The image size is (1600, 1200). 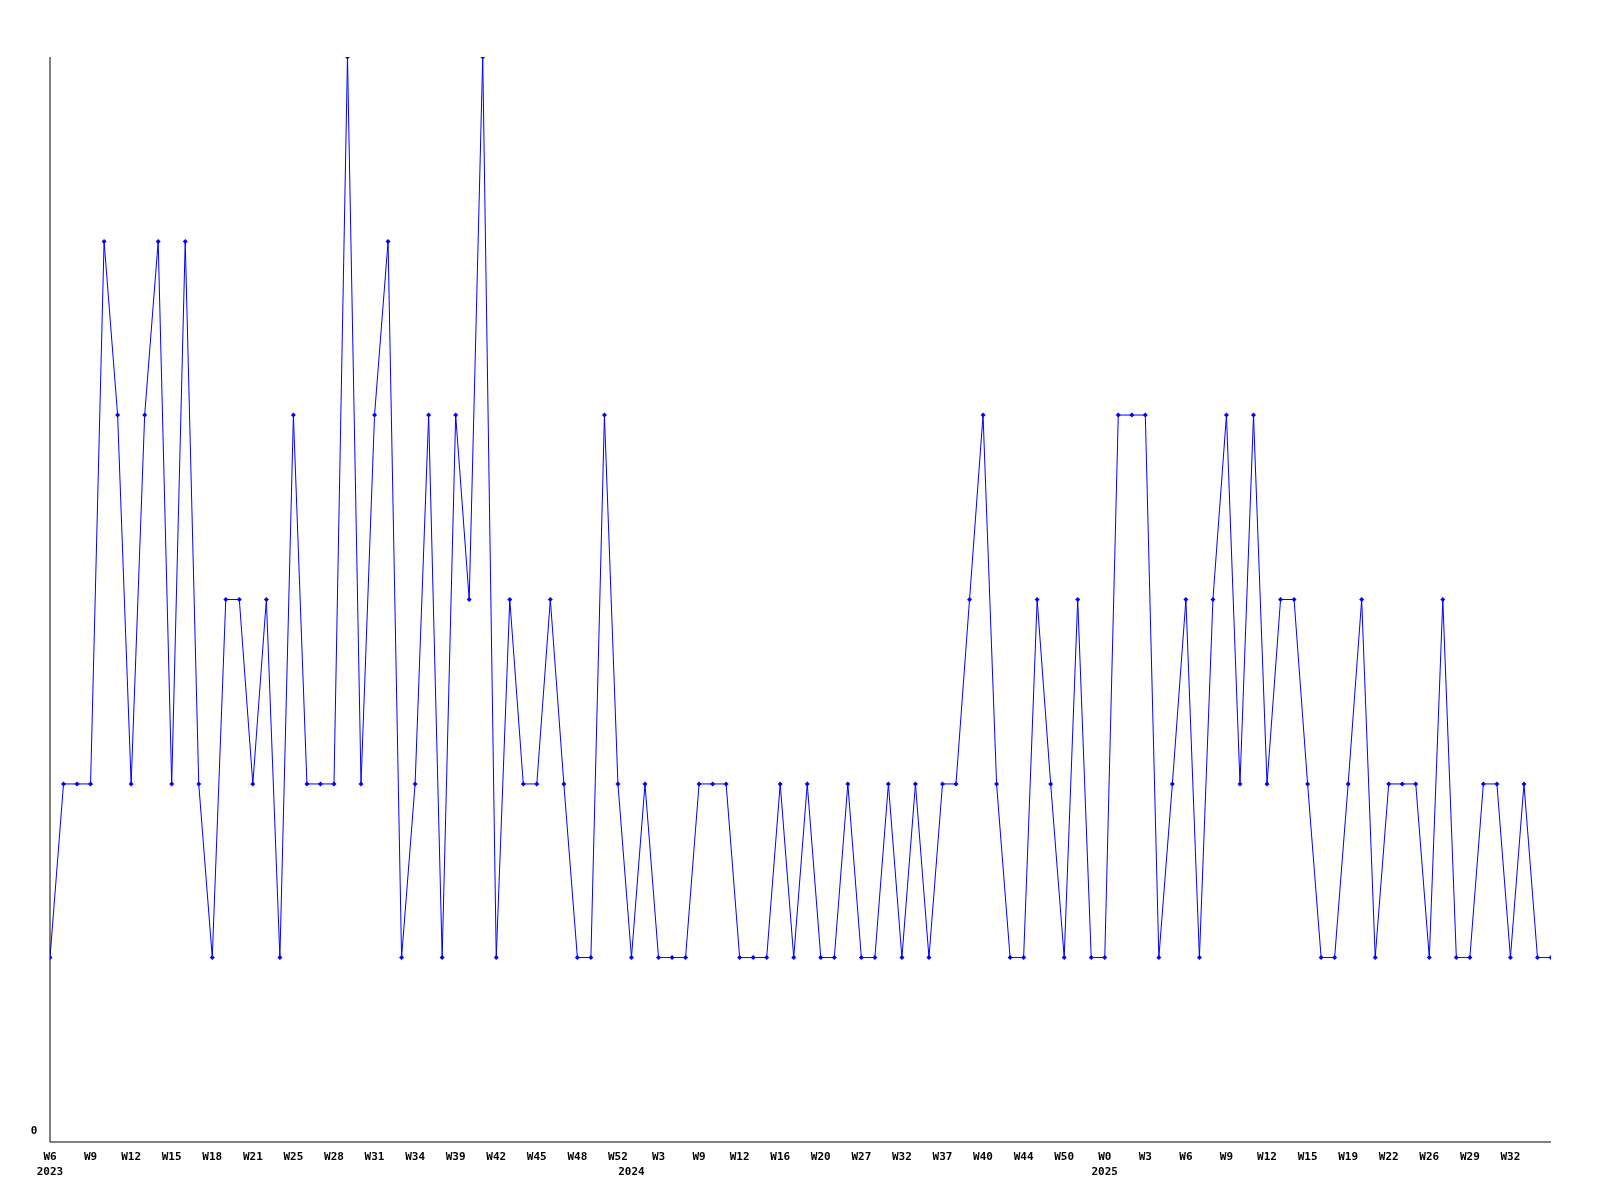 What do you see at coordinates (1023, 1156) in the screenshot?
I see `x-tick-label: W44` at bounding box center [1023, 1156].